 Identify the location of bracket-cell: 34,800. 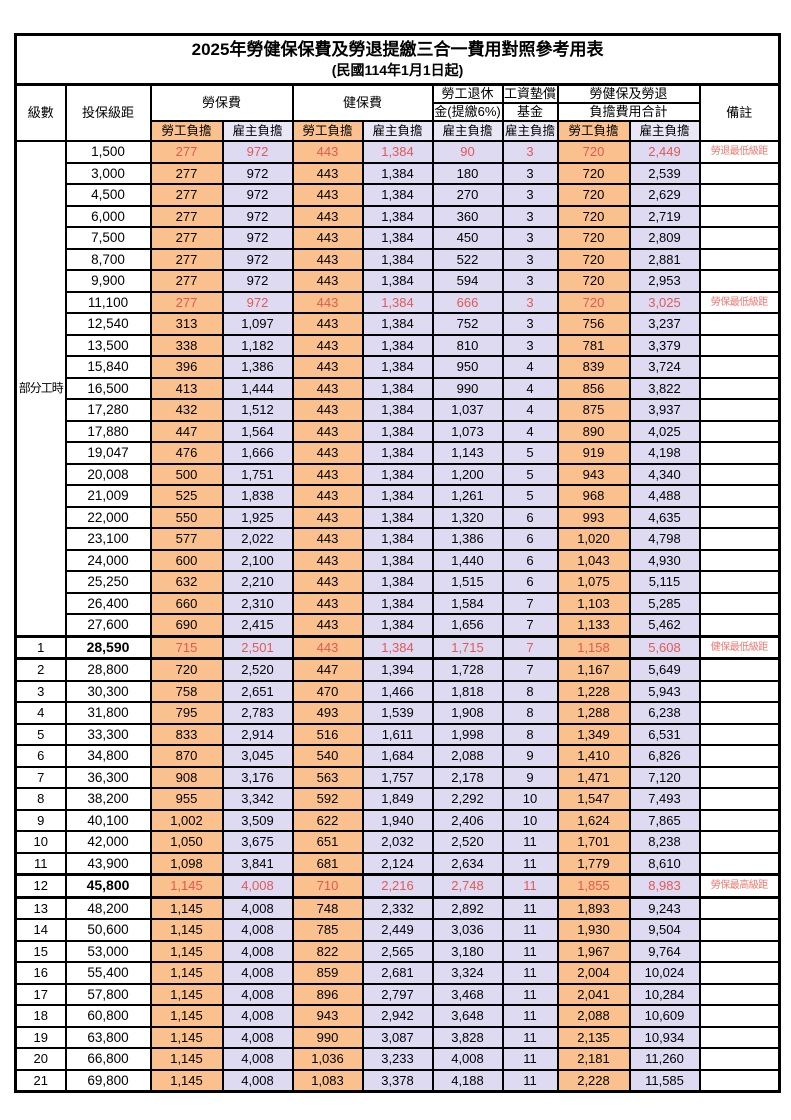
(108, 756).